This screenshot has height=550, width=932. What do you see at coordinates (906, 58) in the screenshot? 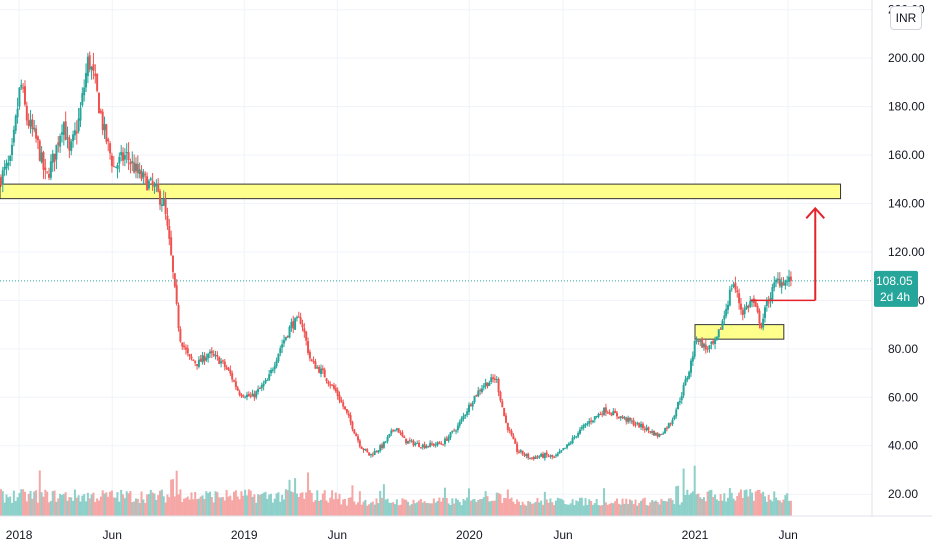
I see `price-tick-label: 200.00` at bounding box center [906, 58].